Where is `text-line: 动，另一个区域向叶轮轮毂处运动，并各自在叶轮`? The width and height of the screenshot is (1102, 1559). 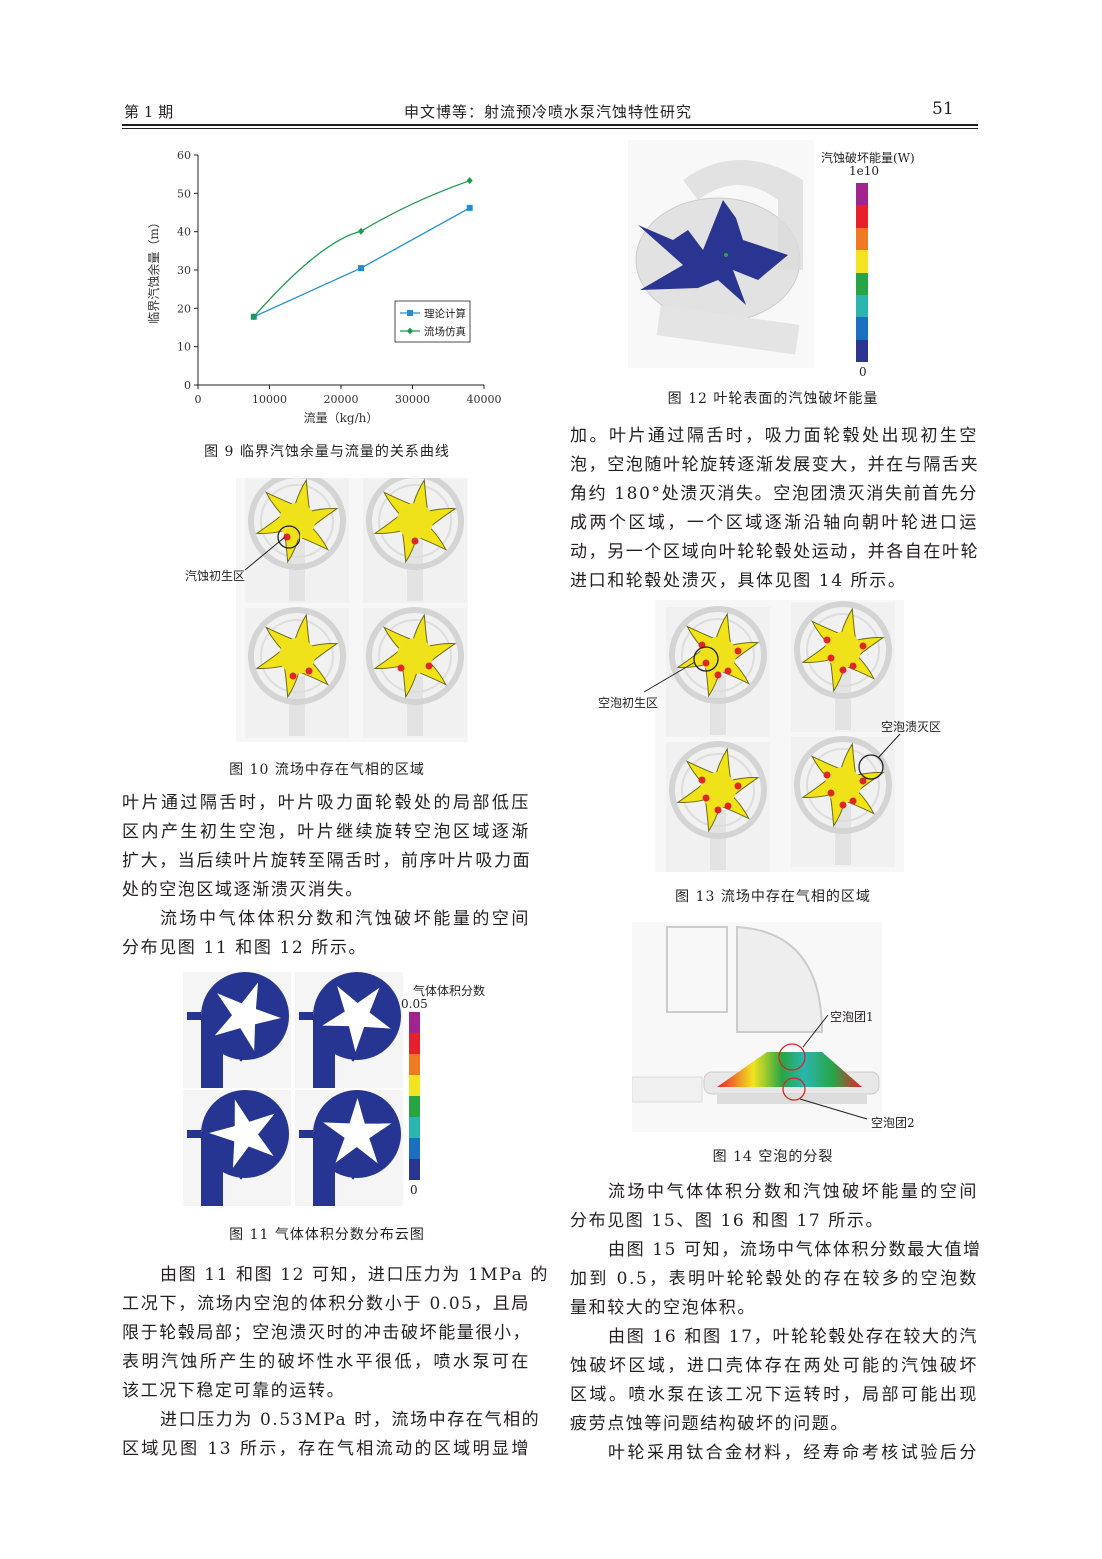 text-line: 动，另一个区域向叶轮轮毂处运动，并各自在叶轮 is located at coordinates (775, 552).